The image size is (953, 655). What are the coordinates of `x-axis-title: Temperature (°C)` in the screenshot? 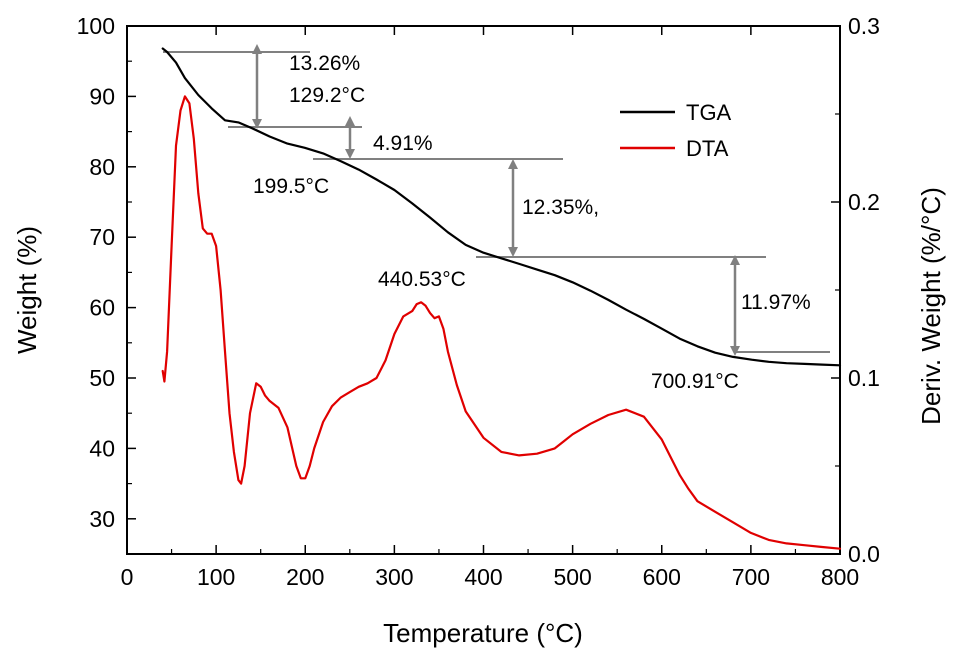 It's located at (483, 633).